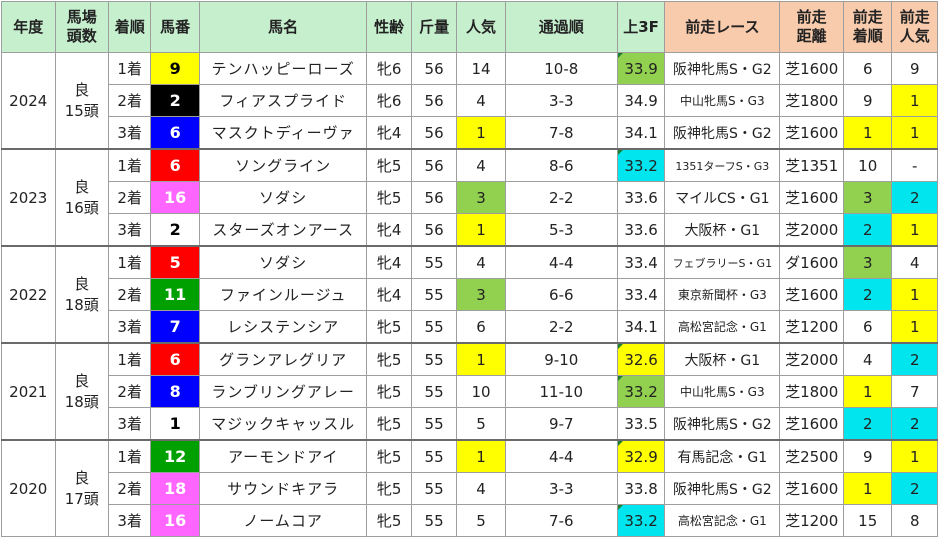 The width and height of the screenshot is (941, 537). Describe the element at coordinates (914, 197) in the screenshot. I see `previous-popularity: 2` at that location.